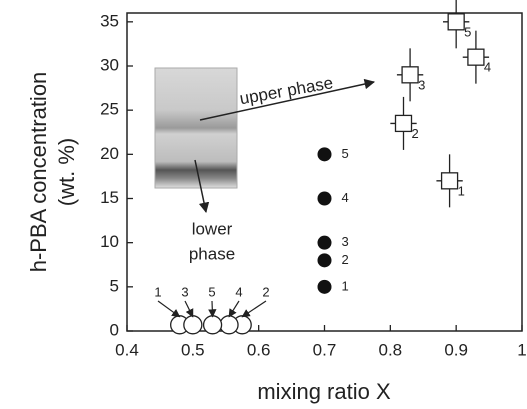  I want to click on y-tick-label: 30, so click(109, 64).